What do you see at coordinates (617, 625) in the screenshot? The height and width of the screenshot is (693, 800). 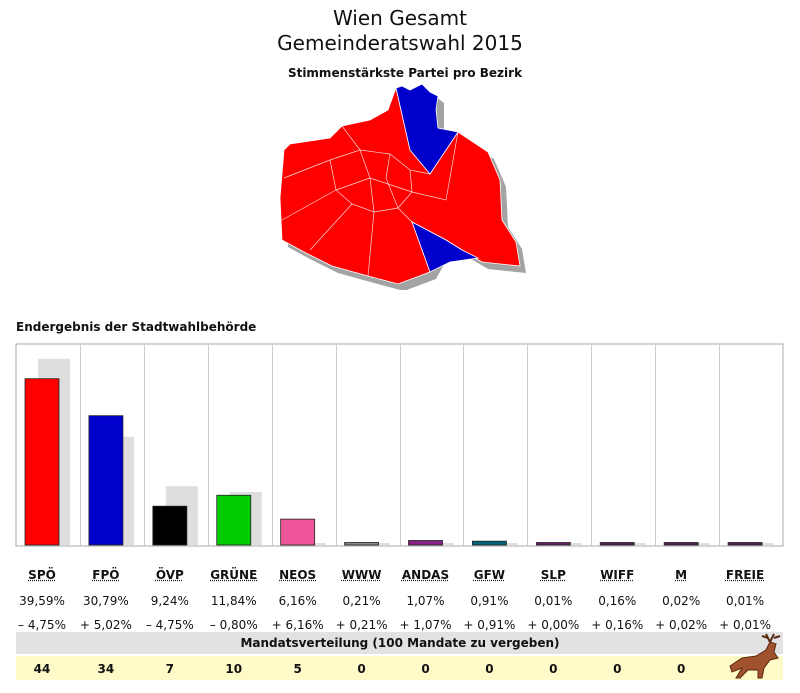 I see `diff-label-9: + 0,16%` at bounding box center [617, 625].